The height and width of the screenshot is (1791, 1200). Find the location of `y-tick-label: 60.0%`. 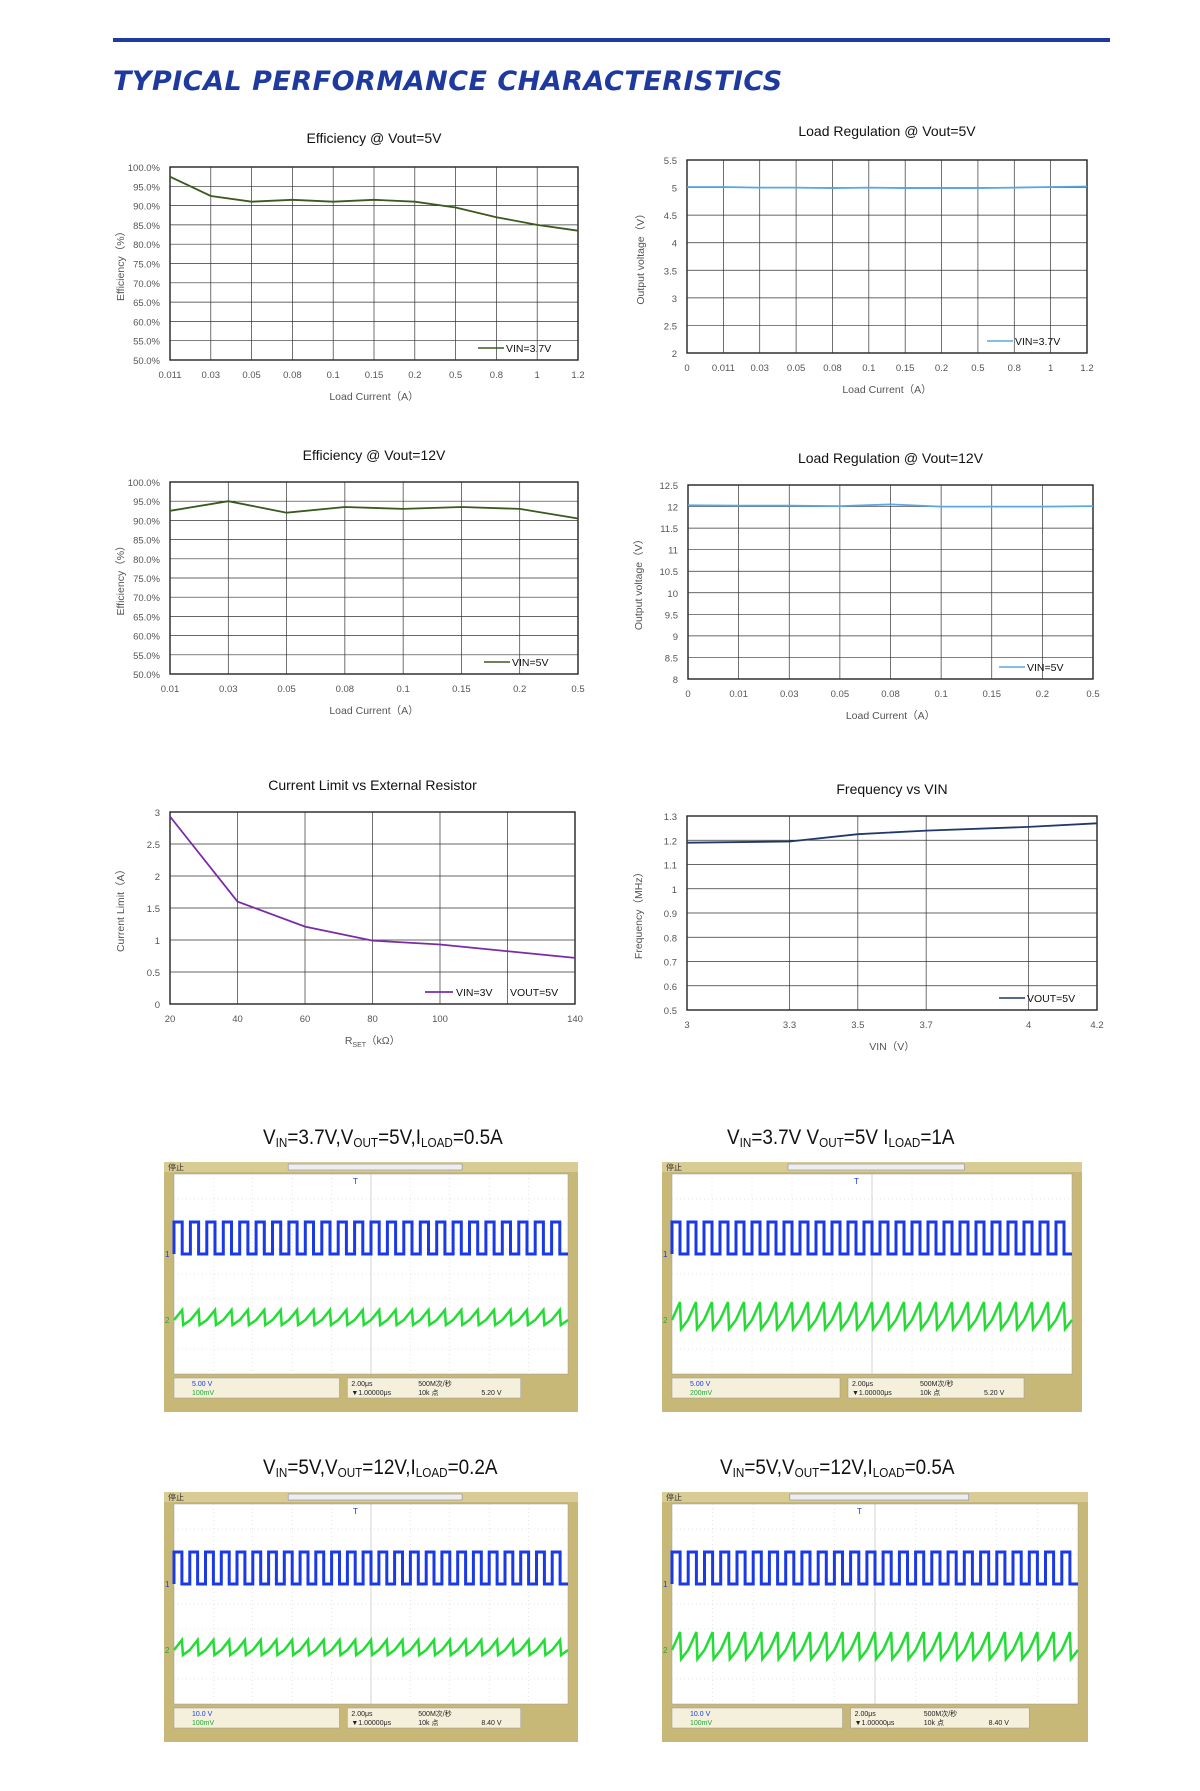

y-tick-label: 60.0% is located at coordinates (146, 322).